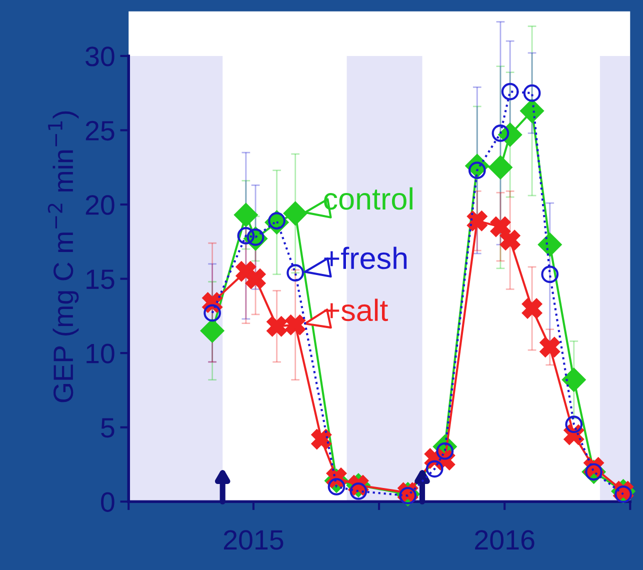 The height and width of the screenshot is (570, 643). Describe the element at coordinates (356, 310) in the screenshot. I see `annotation: +salt` at that location.